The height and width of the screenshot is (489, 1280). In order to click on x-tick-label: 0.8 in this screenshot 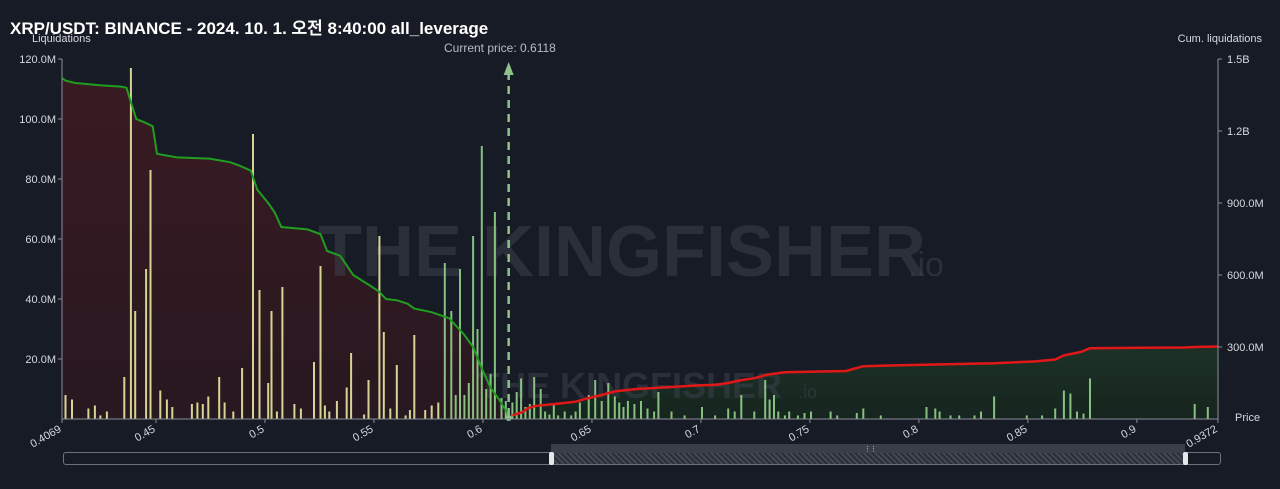, I will do `click(910, 432)`.